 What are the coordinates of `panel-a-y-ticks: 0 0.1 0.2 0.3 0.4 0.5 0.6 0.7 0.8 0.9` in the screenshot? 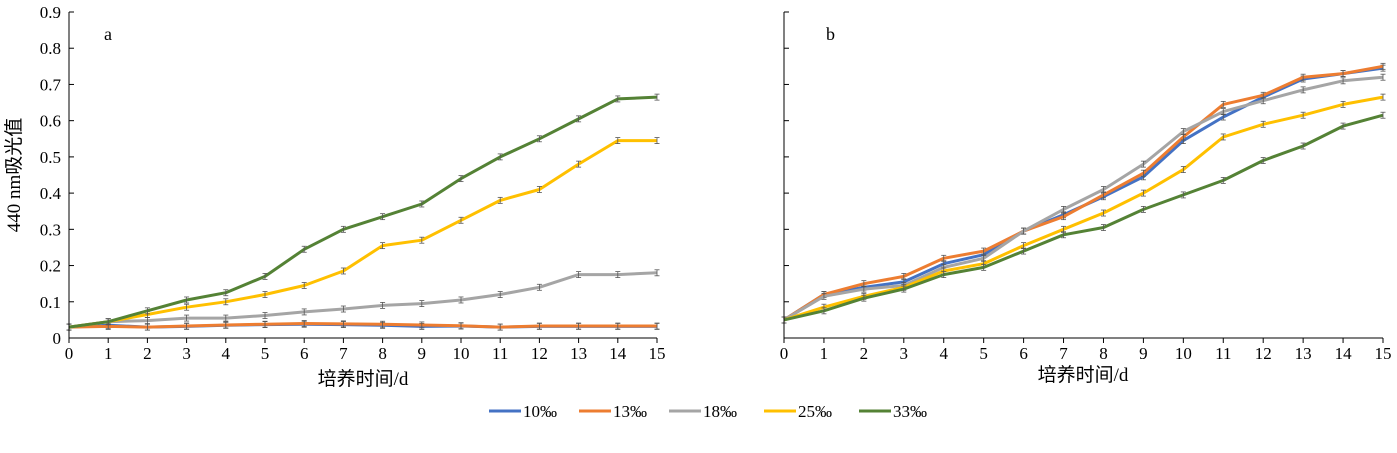 It's located at (57, 175).